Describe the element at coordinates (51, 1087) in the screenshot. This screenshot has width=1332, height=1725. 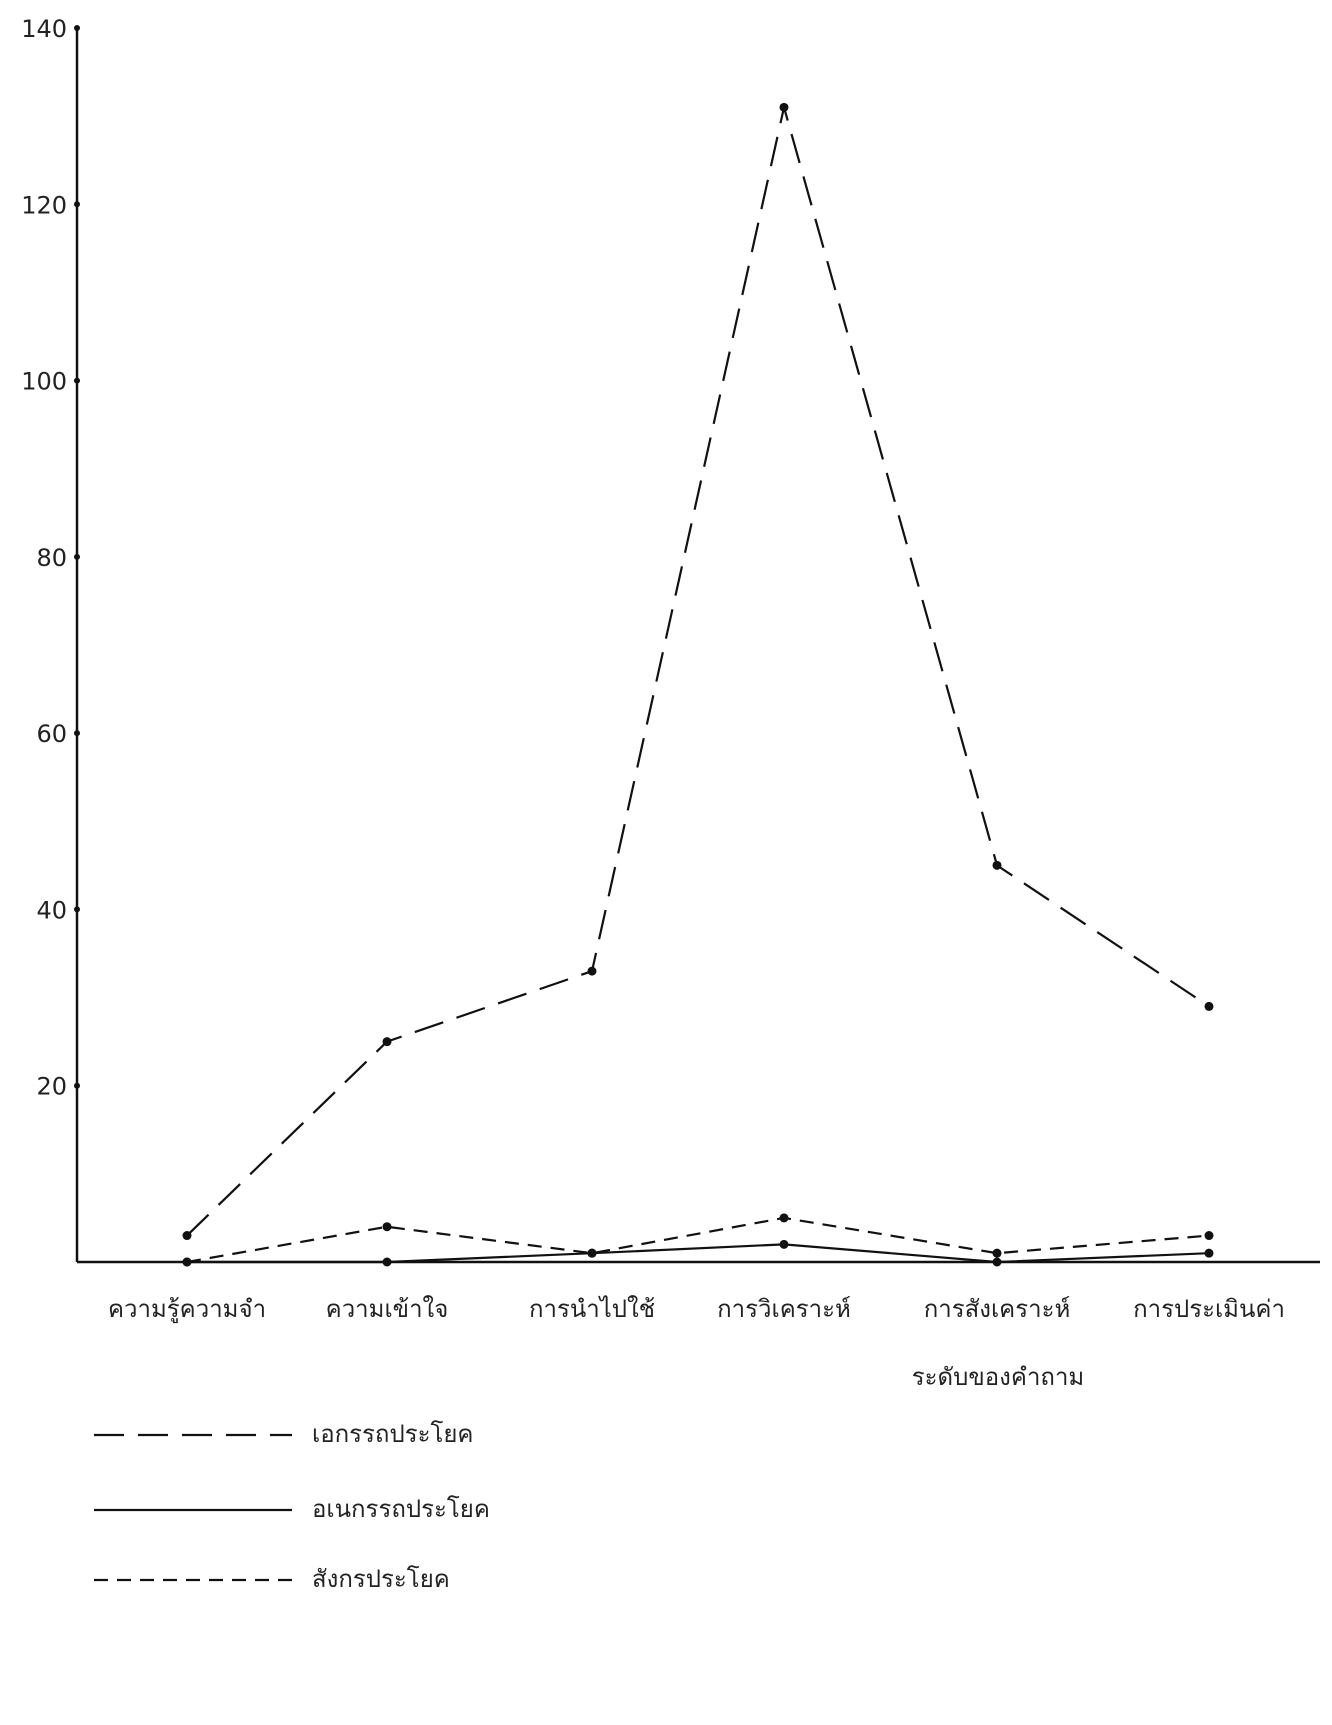
I see `y-tick-label: 20` at that location.